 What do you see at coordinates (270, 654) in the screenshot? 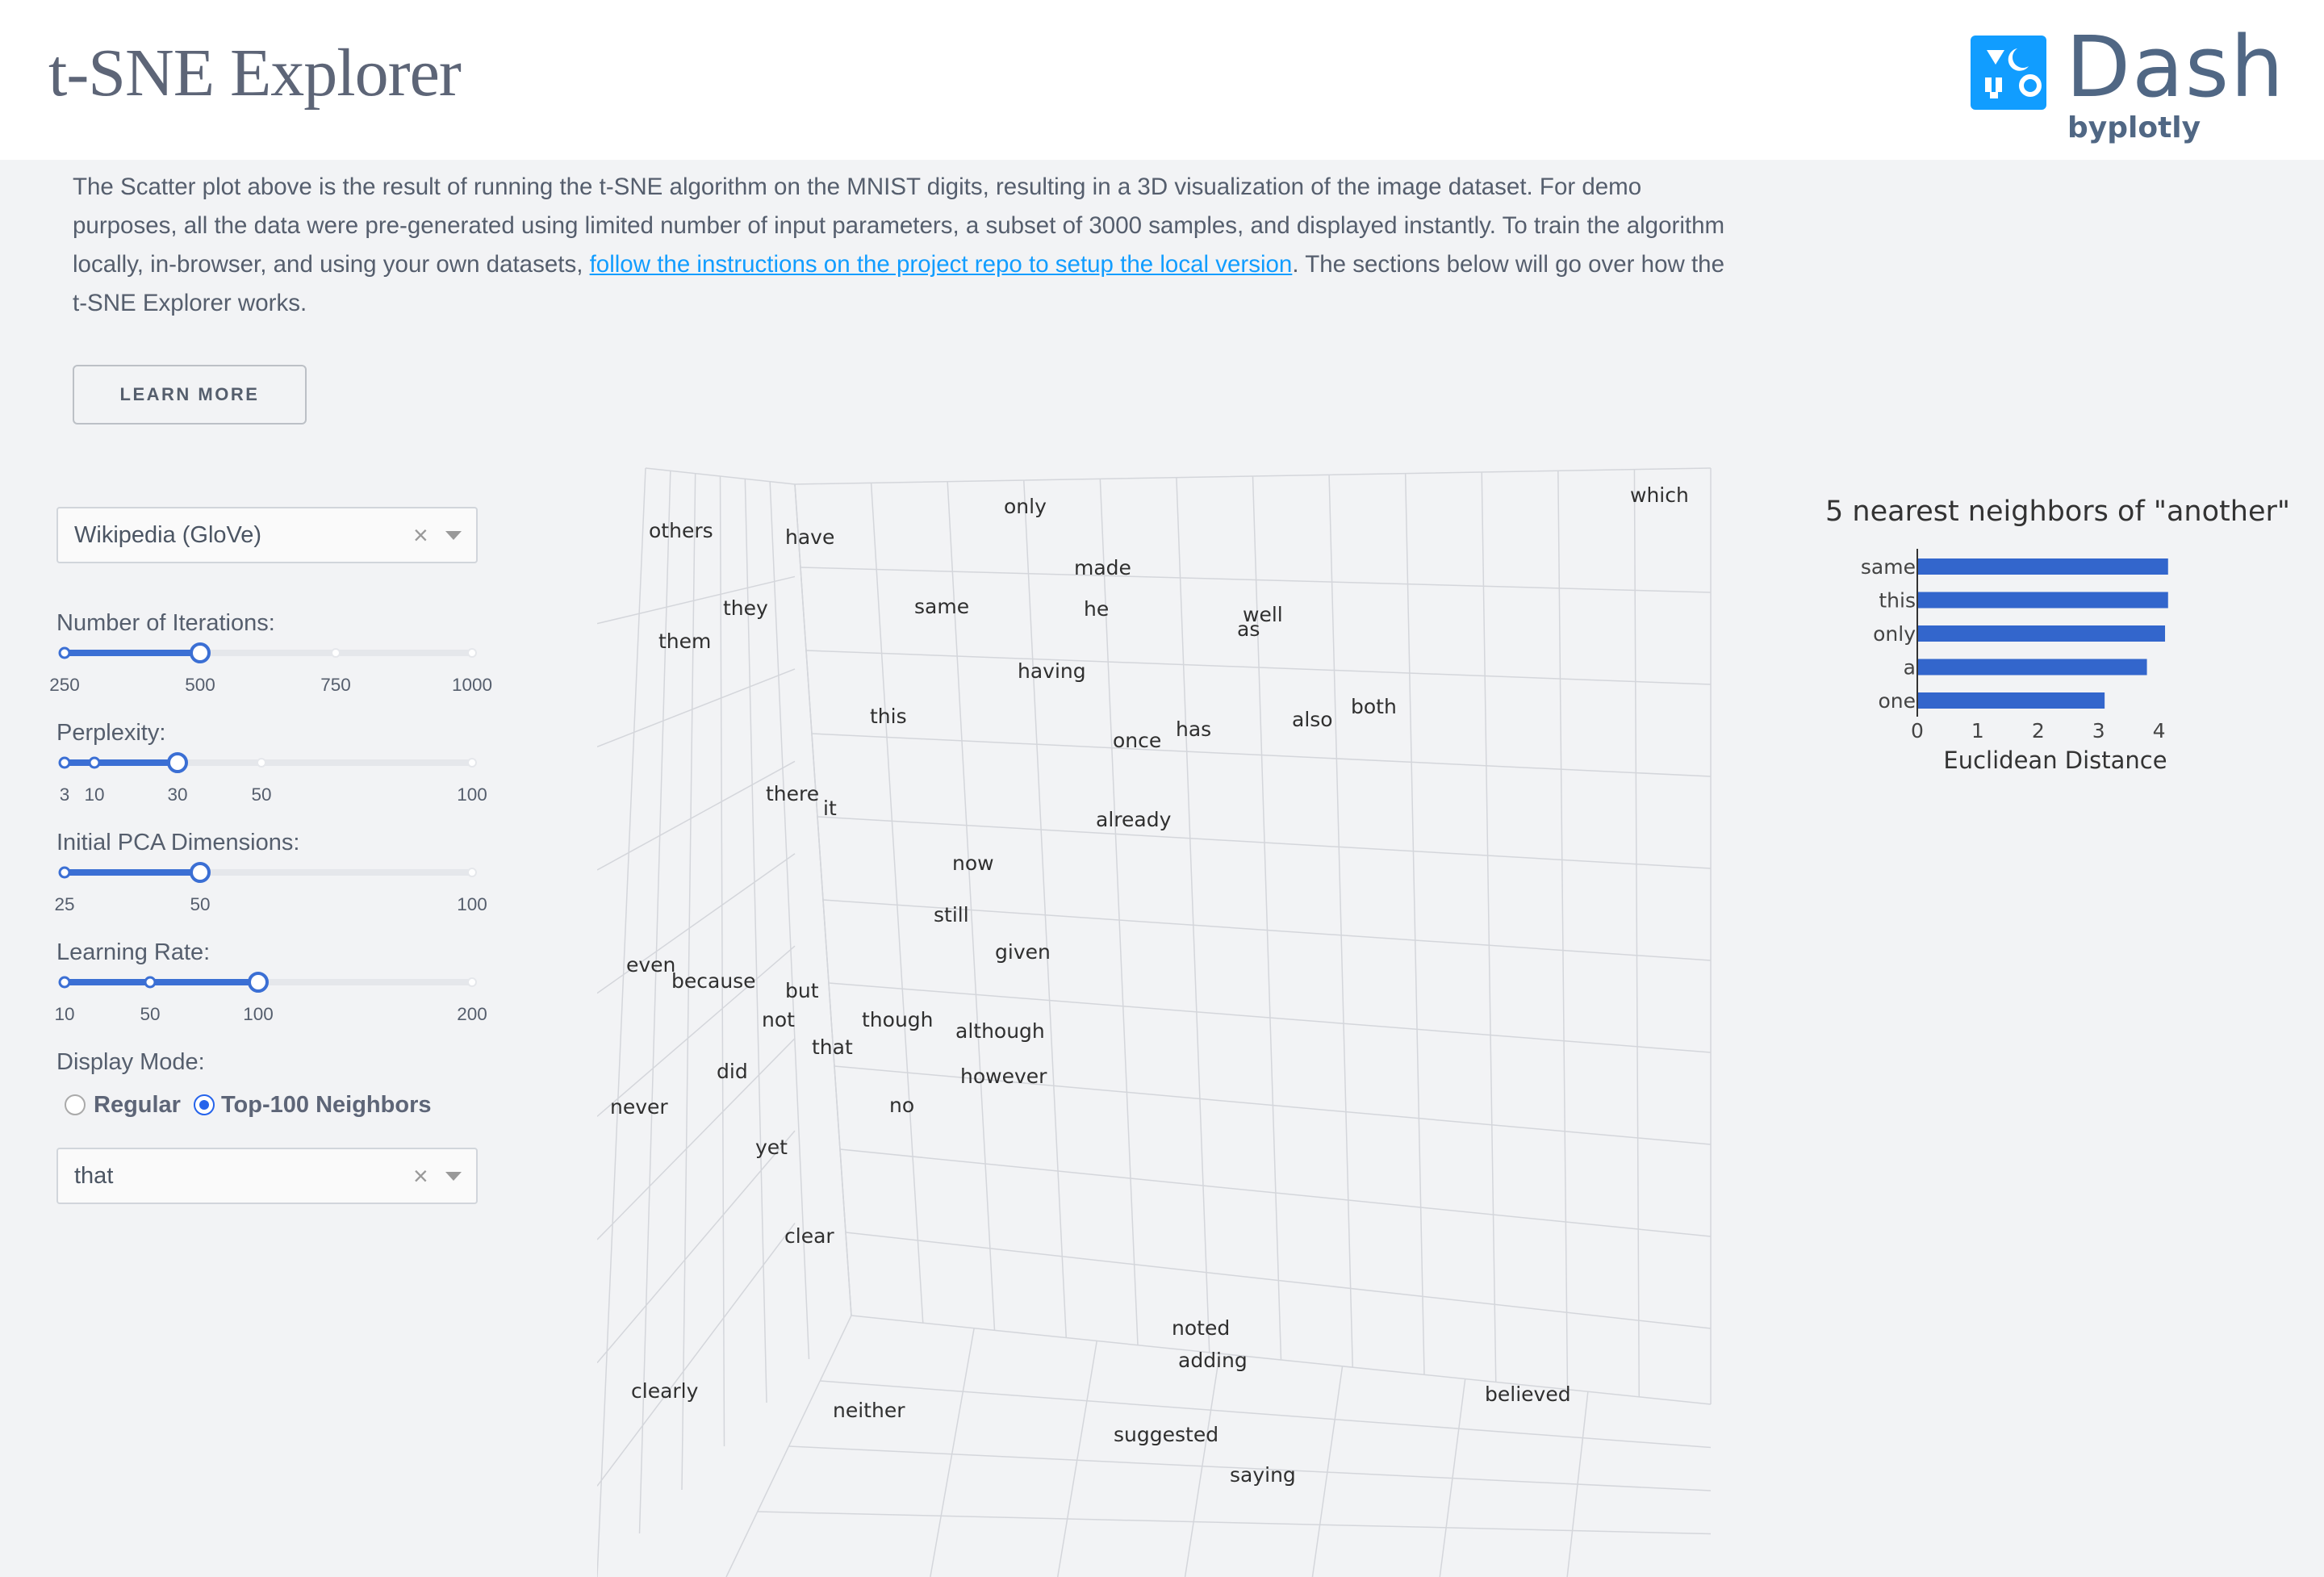
I see `iterations-slider` at bounding box center [270, 654].